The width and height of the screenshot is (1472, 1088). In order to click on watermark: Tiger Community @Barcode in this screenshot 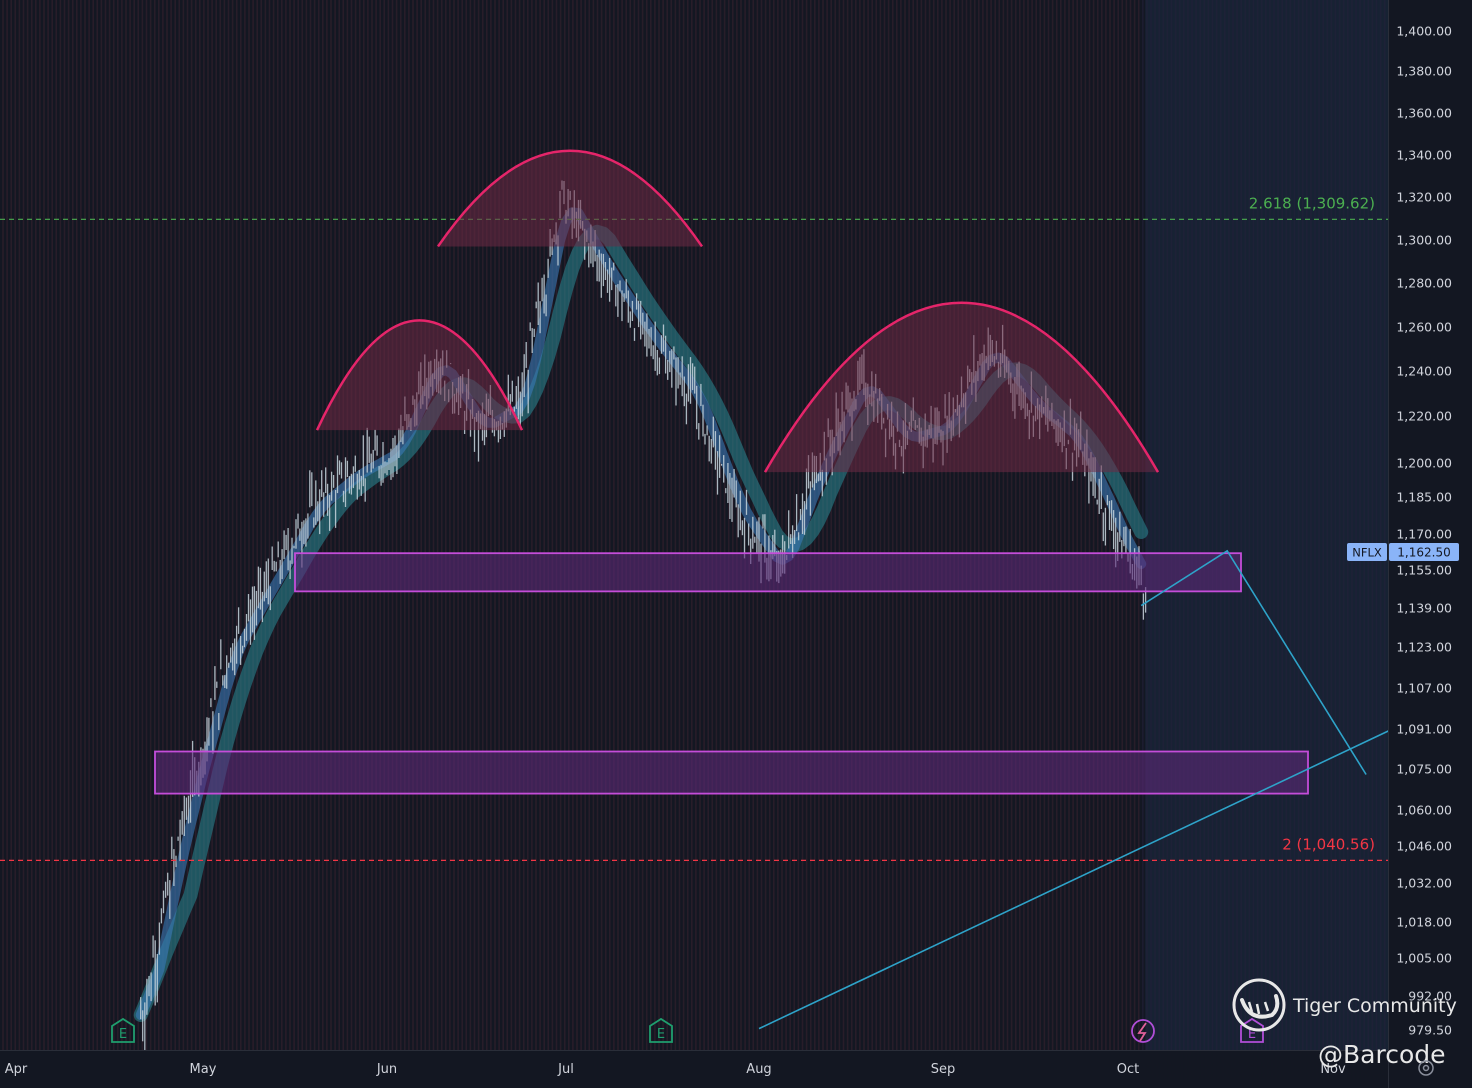, I will do `click(1344, 1023)`.